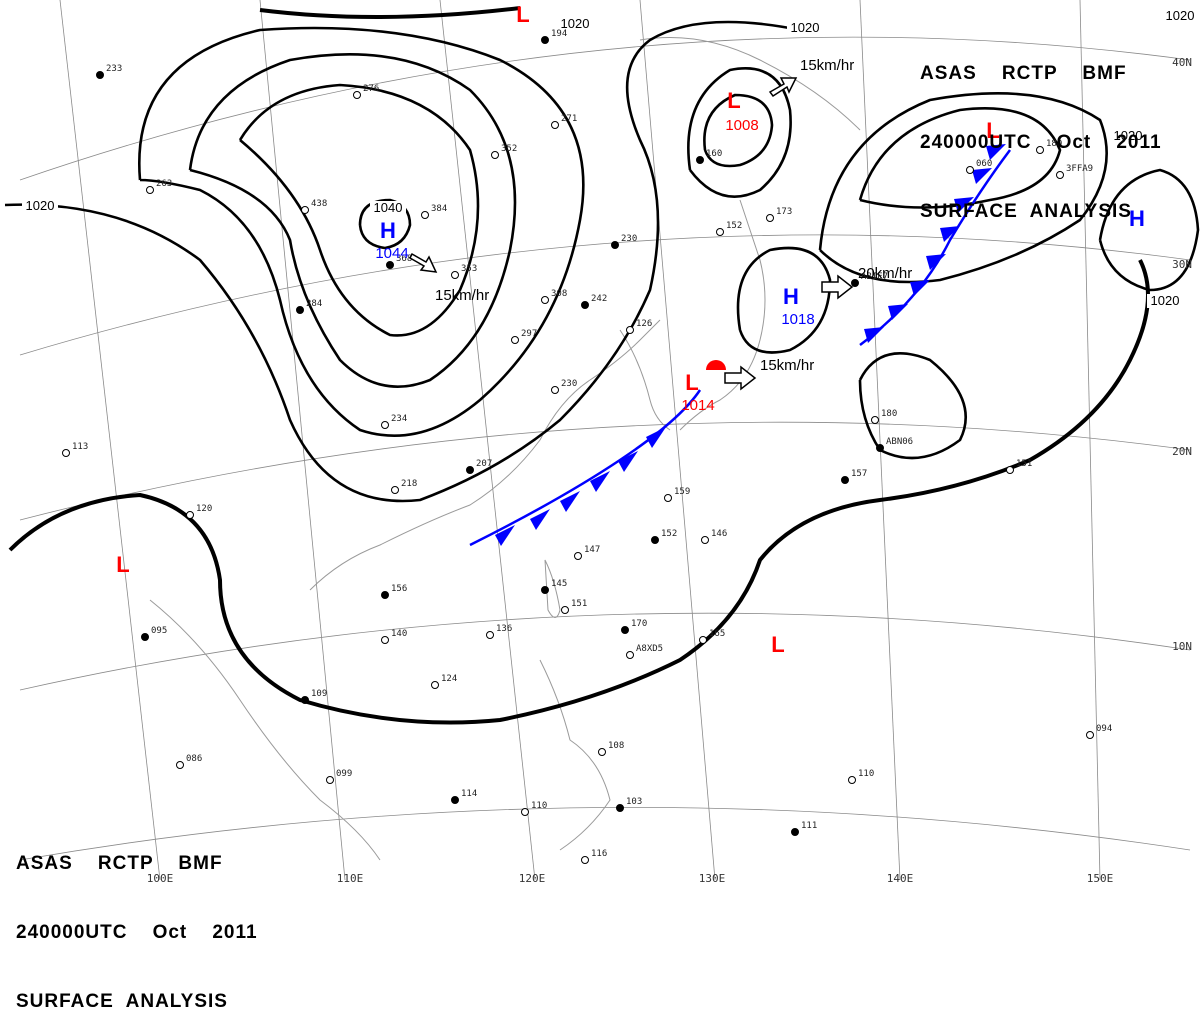  Describe the element at coordinates (1182, 451) in the screenshot. I see `latitude-label: 20N` at that location.